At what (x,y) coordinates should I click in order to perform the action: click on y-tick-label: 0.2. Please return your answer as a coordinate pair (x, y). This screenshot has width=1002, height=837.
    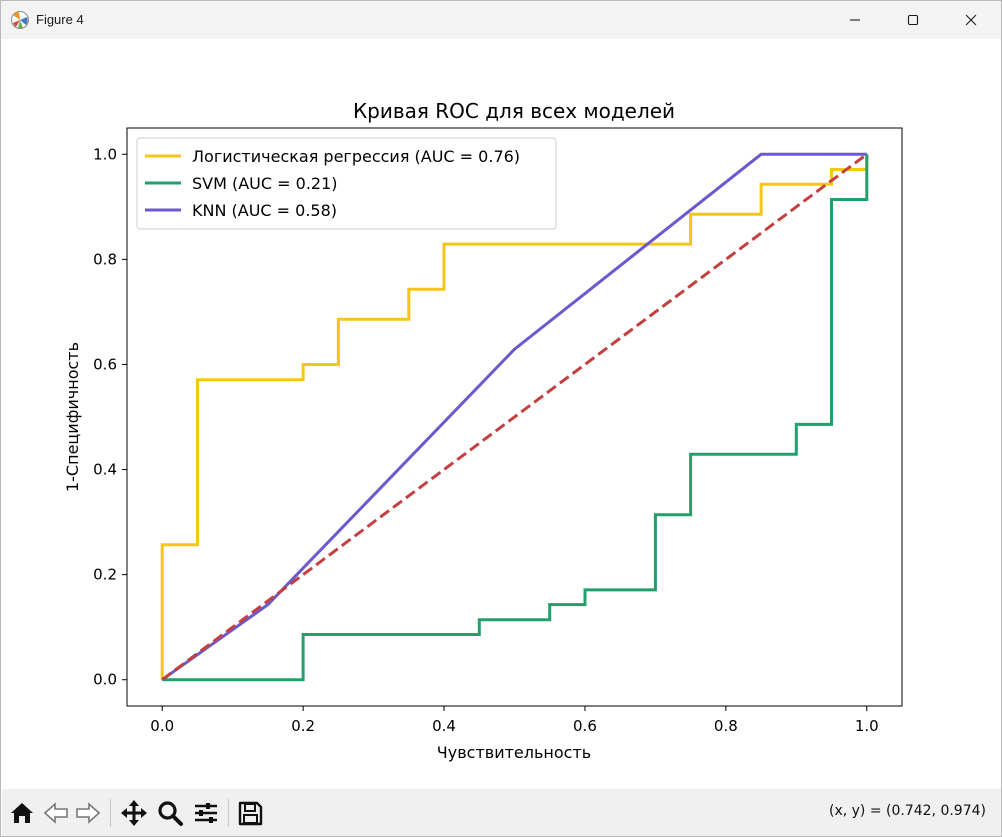
    Looking at the image, I should click on (105, 575).